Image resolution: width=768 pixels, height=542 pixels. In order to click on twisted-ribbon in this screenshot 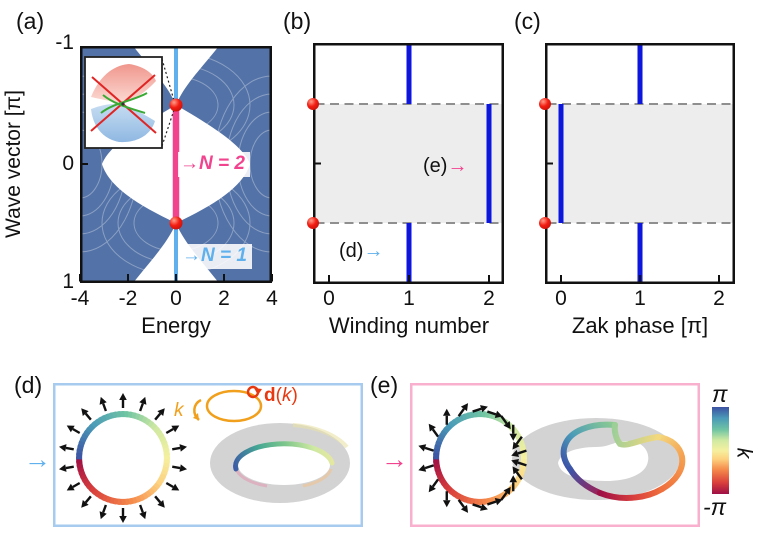, I will do `click(599, 459)`.